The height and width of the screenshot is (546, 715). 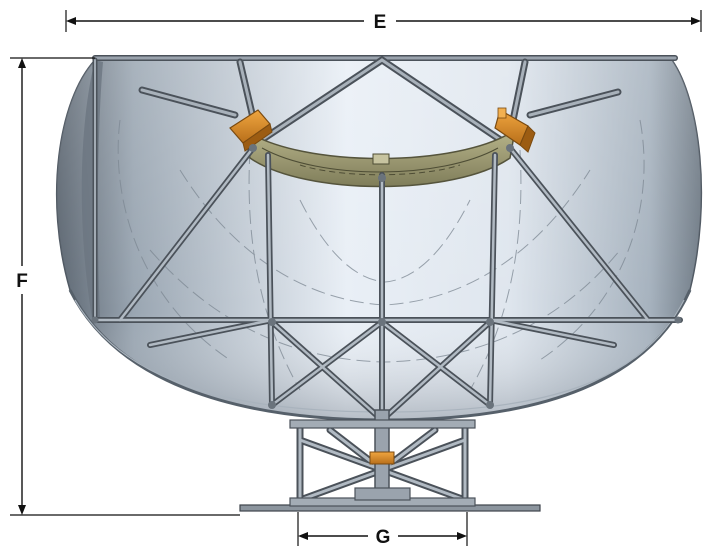 I want to click on dimension-e, so click(x=383, y=21).